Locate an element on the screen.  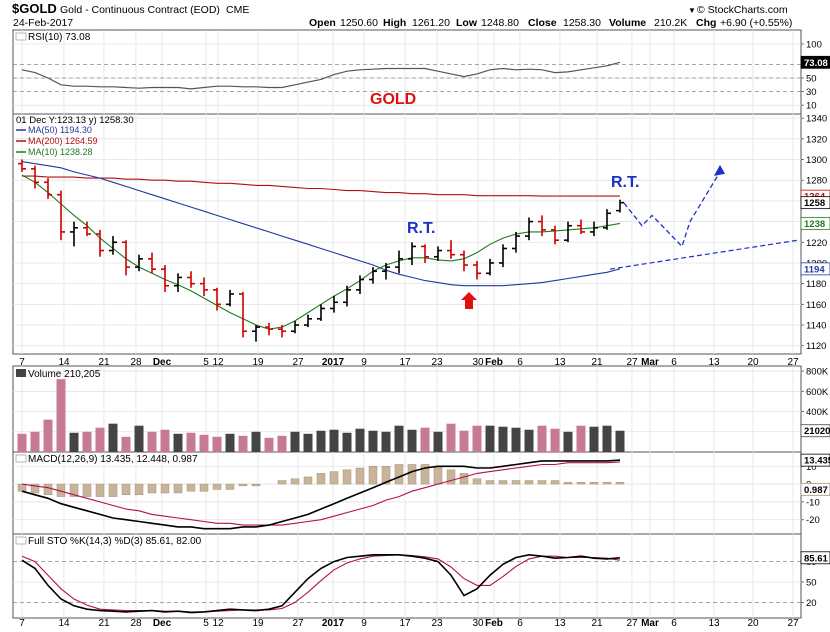
chg-label: Chg is located at coordinates (706, 23).